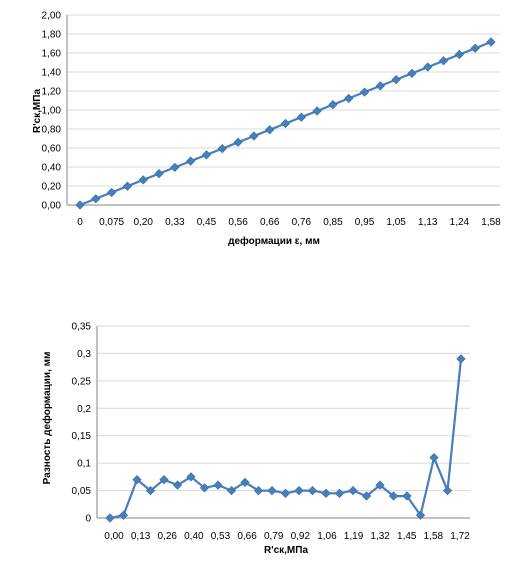 The image size is (517, 563). What do you see at coordinates (114, 536) in the screenshot?
I see `x-tick-label: 0,00` at bounding box center [114, 536].